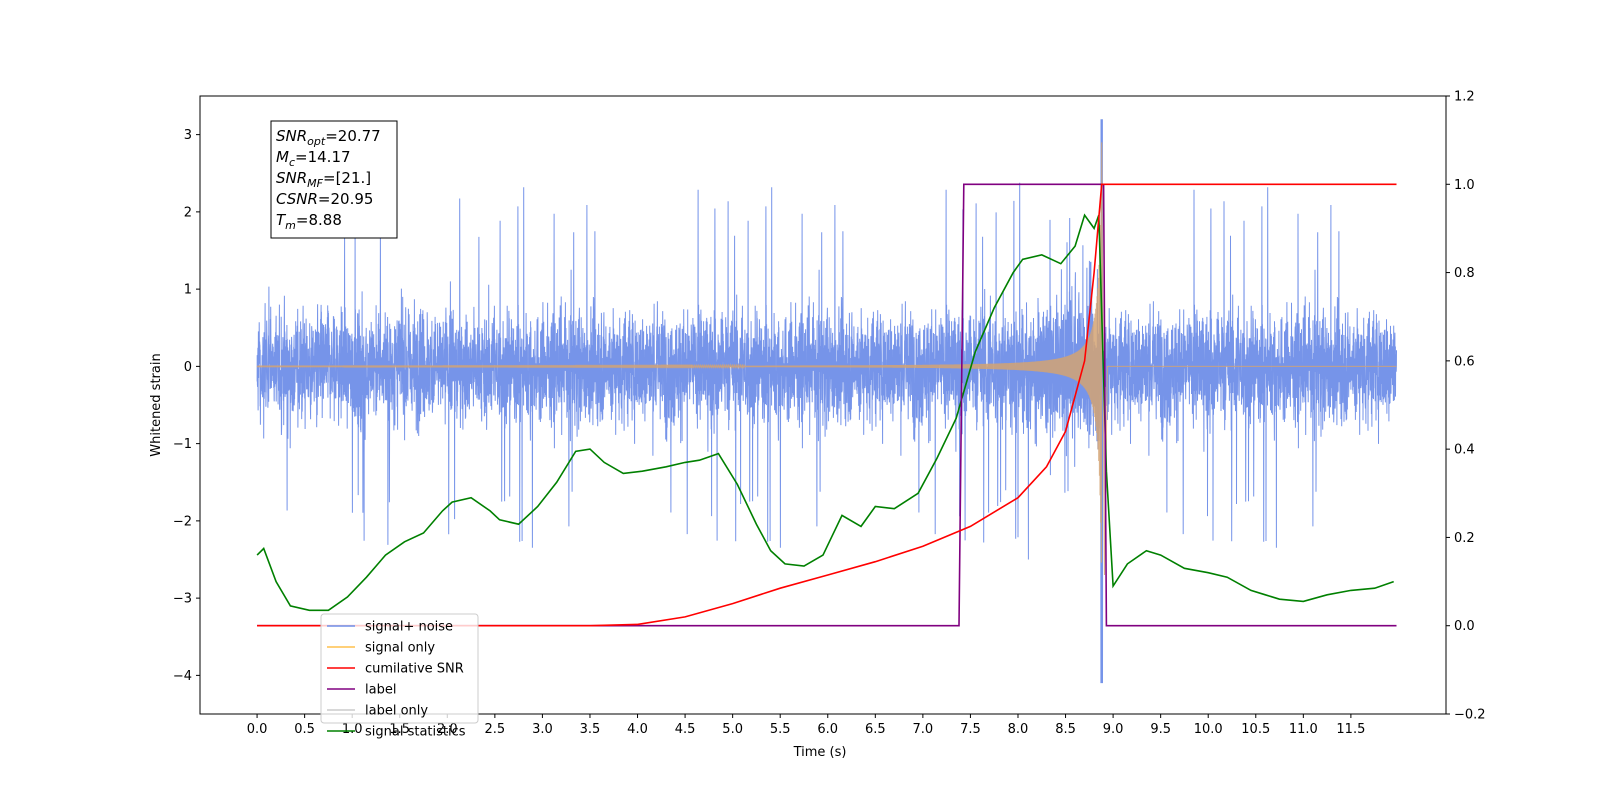  What do you see at coordinates (1464, 273) in the screenshot?
I see `y-right-tick-label: 0.8` at bounding box center [1464, 273].